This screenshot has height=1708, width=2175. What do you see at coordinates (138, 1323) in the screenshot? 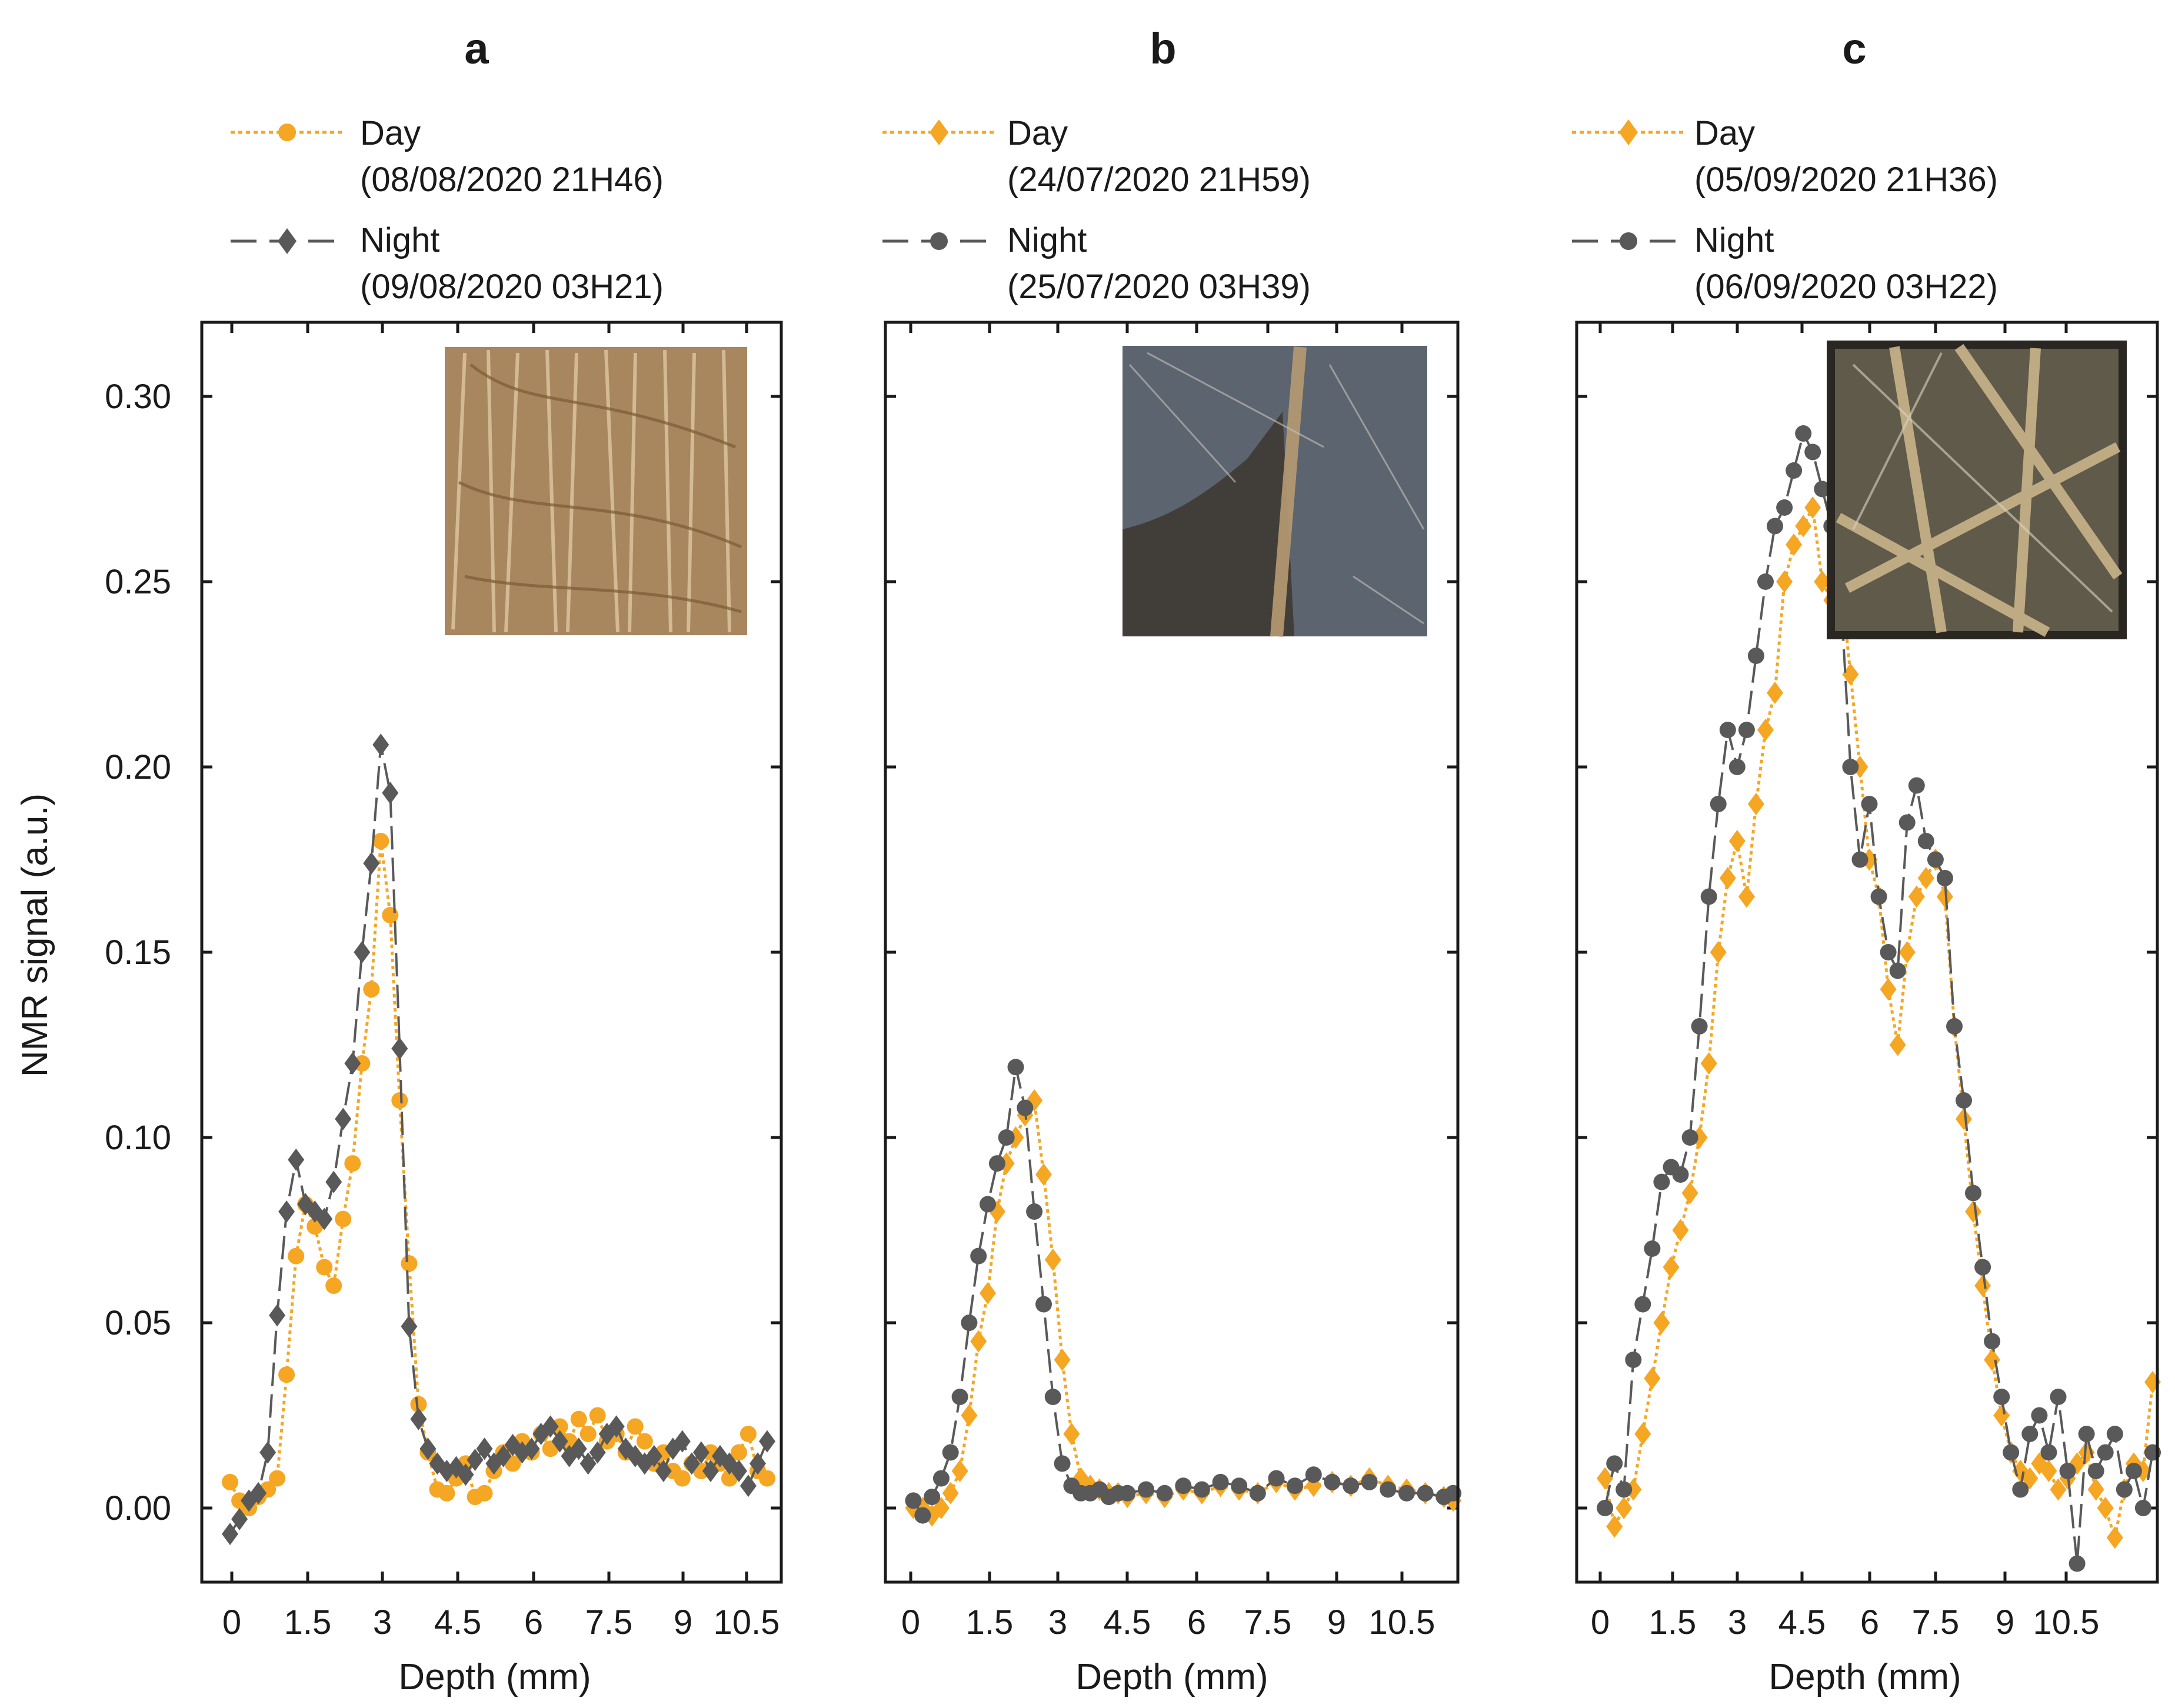
I see `y-tick-label: 0.05` at bounding box center [138, 1323].